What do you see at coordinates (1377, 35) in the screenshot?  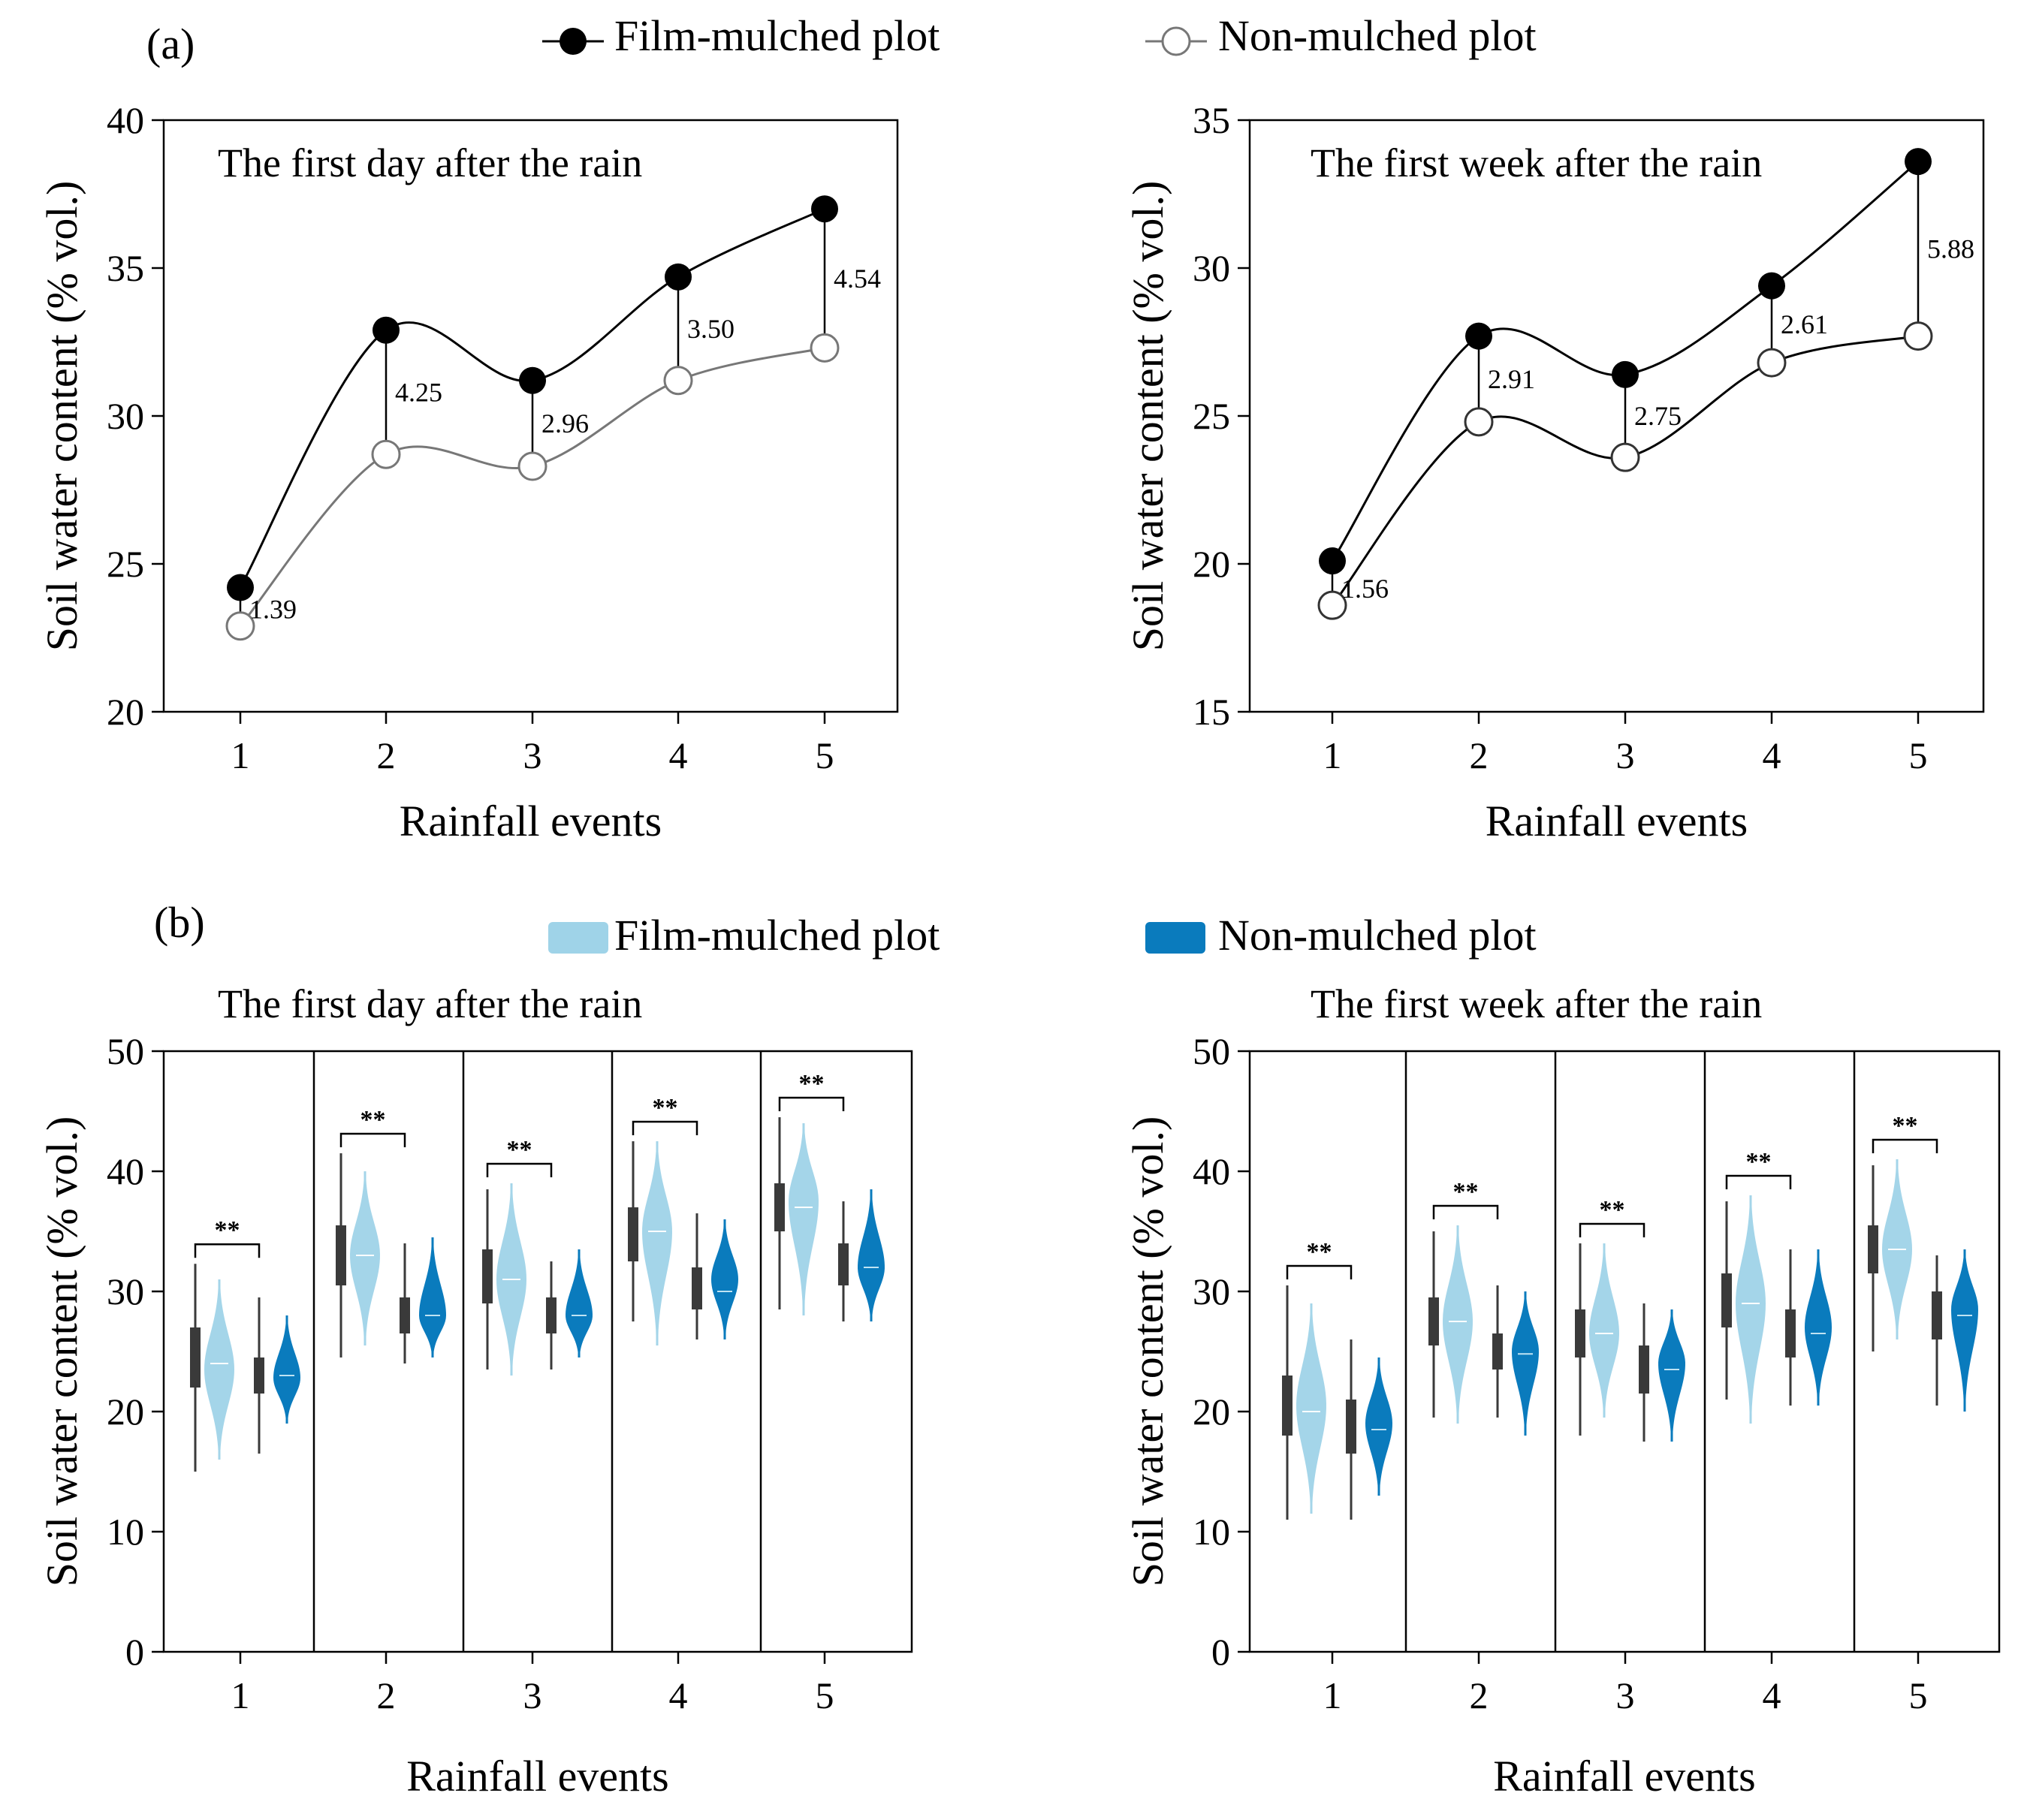 I see `legend-a-non-label: Non-mulched plot` at bounding box center [1377, 35].